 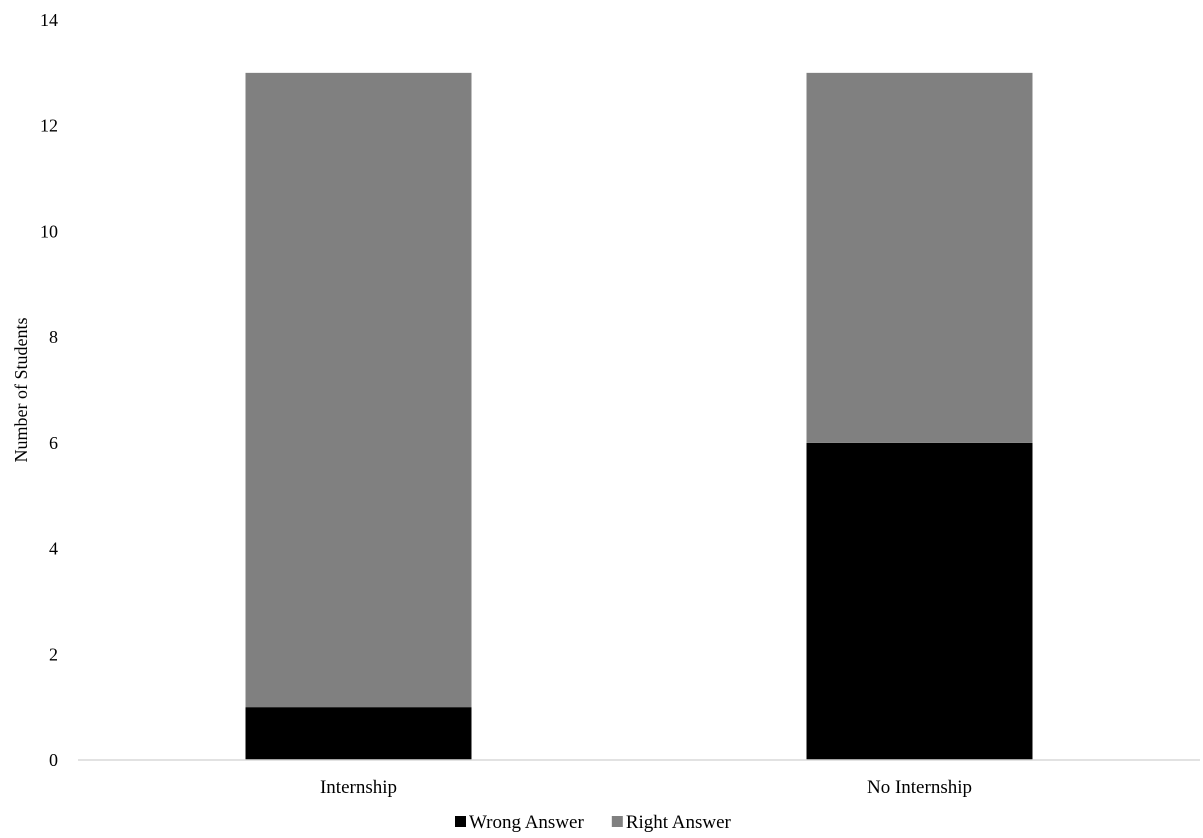 What do you see at coordinates (53, 549) in the screenshot?
I see `y-tick-label: 4` at bounding box center [53, 549].